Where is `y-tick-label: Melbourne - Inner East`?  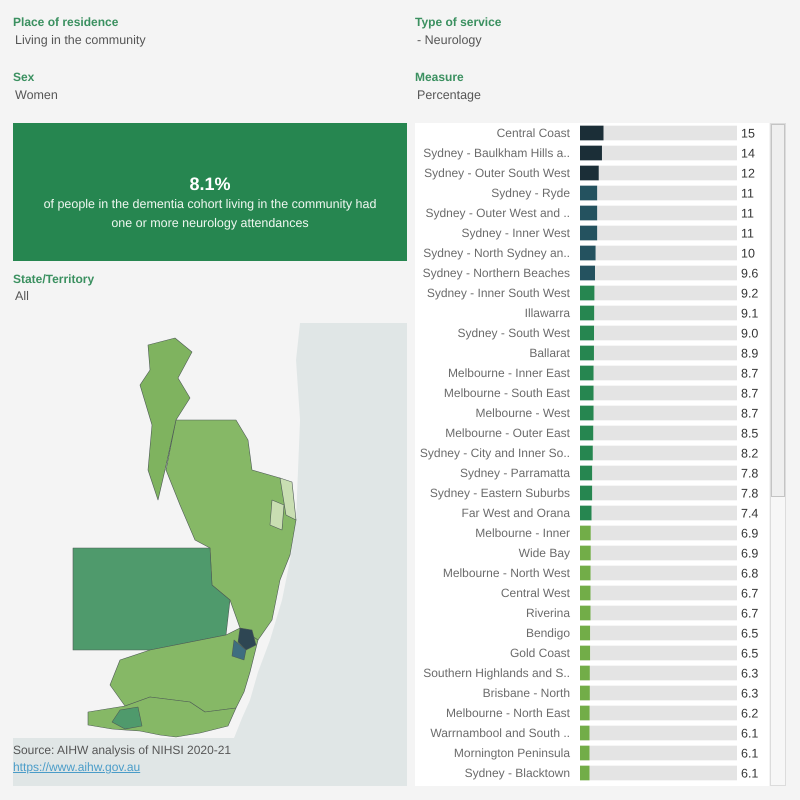
y-tick-label: Melbourne - Inner East is located at coordinates (509, 373).